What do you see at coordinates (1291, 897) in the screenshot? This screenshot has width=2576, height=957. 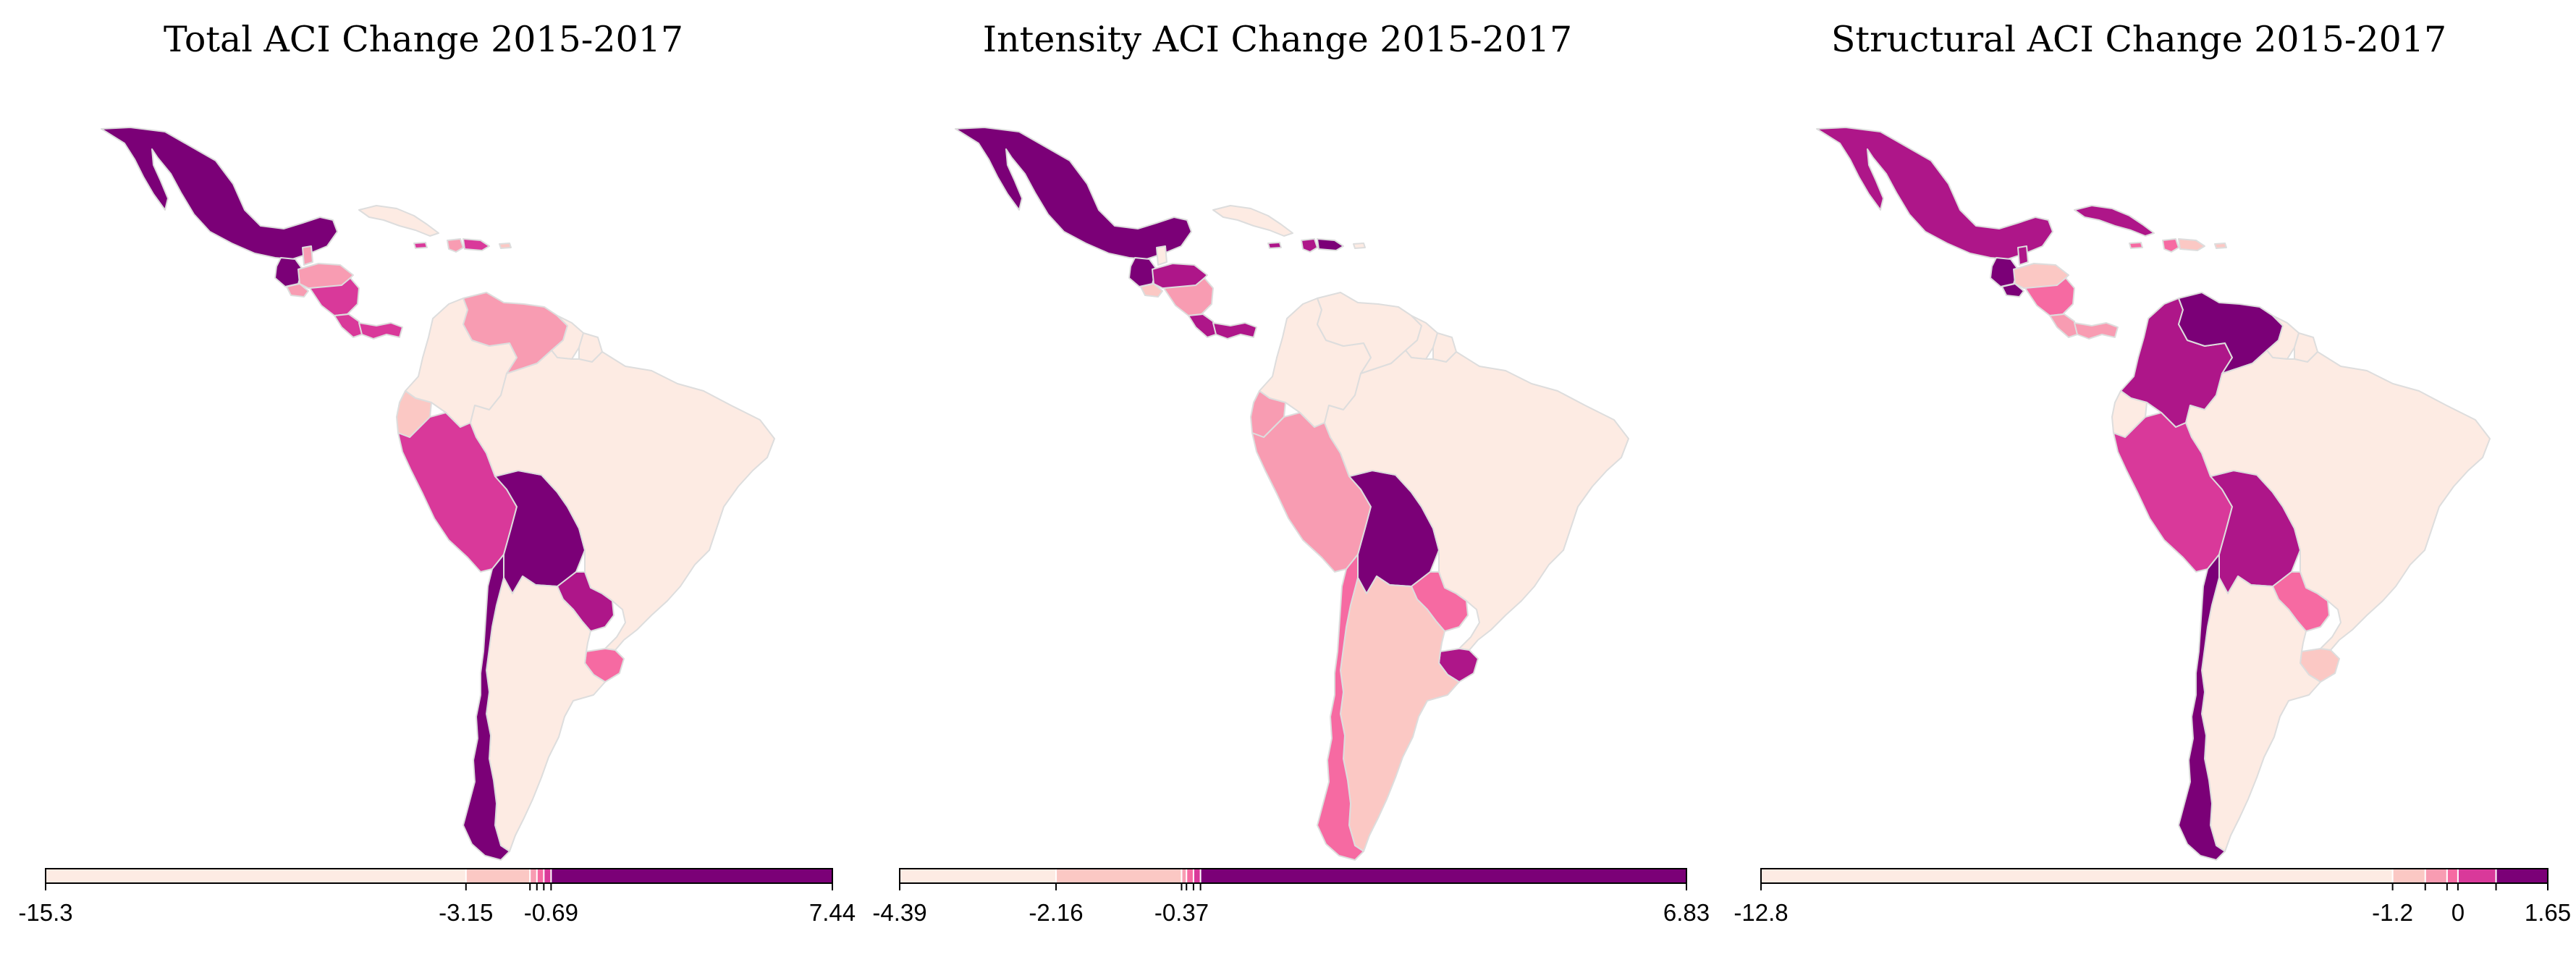 I see `color-scale-legend: -4.39 -2.16 -0.37 6.83` at bounding box center [1291, 897].